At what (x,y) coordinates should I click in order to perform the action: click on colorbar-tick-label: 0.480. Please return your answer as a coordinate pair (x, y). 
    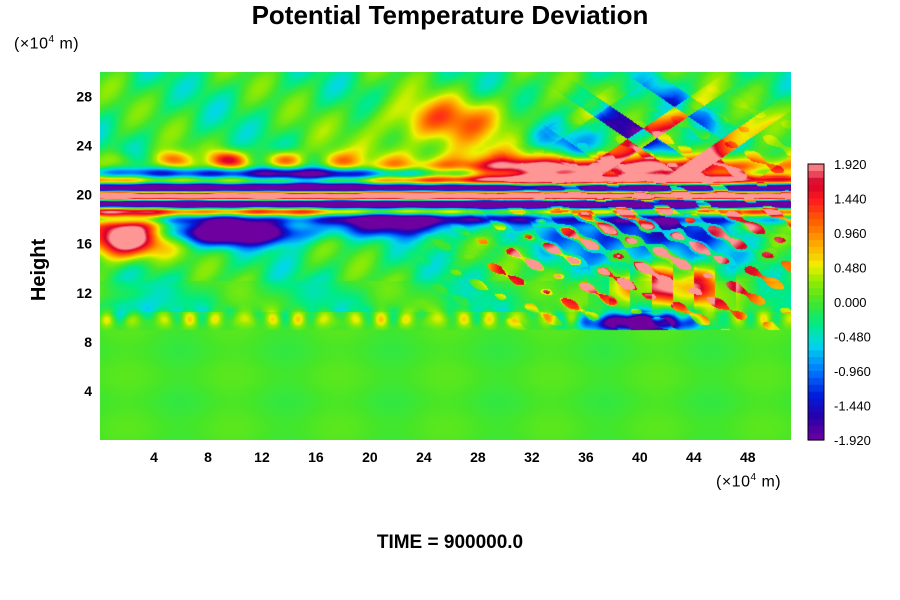
    Looking at the image, I should click on (850, 268).